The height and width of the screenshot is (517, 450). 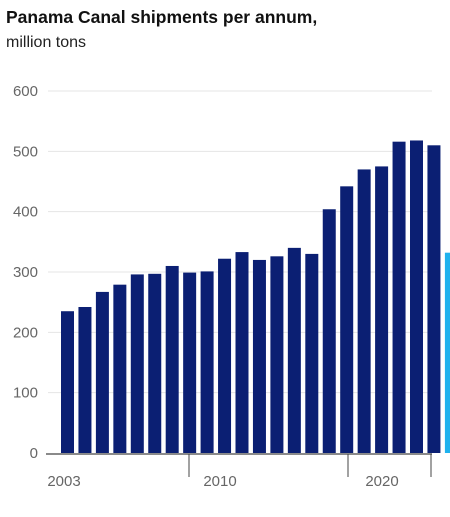 I want to click on y-axis-labels: 0 100 200 300 400 500 600, so click(x=25, y=272).